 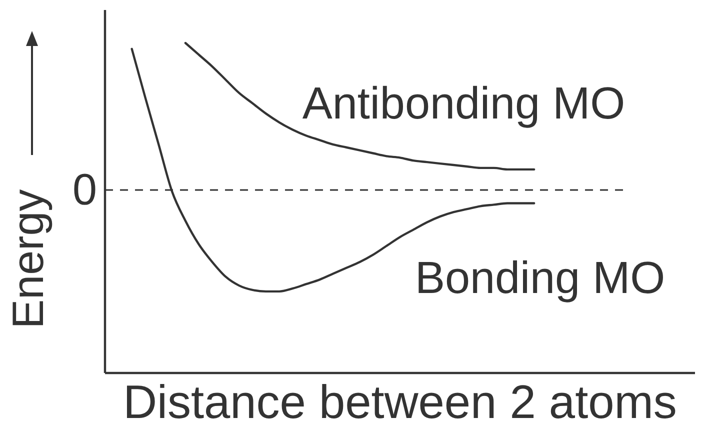 What do you see at coordinates (400, 401) in the screenshot?
I see `x-axis-title: Distance between 2 atoms` at bounding box center [400, 401].